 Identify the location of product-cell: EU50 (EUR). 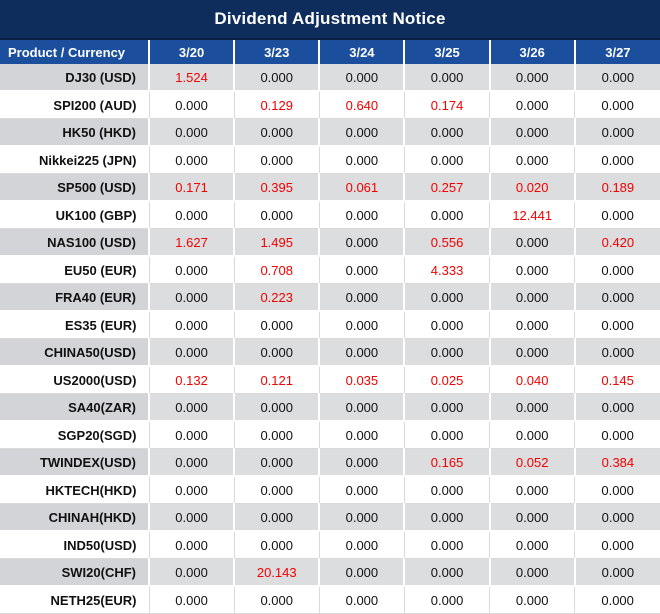
(75, 270).